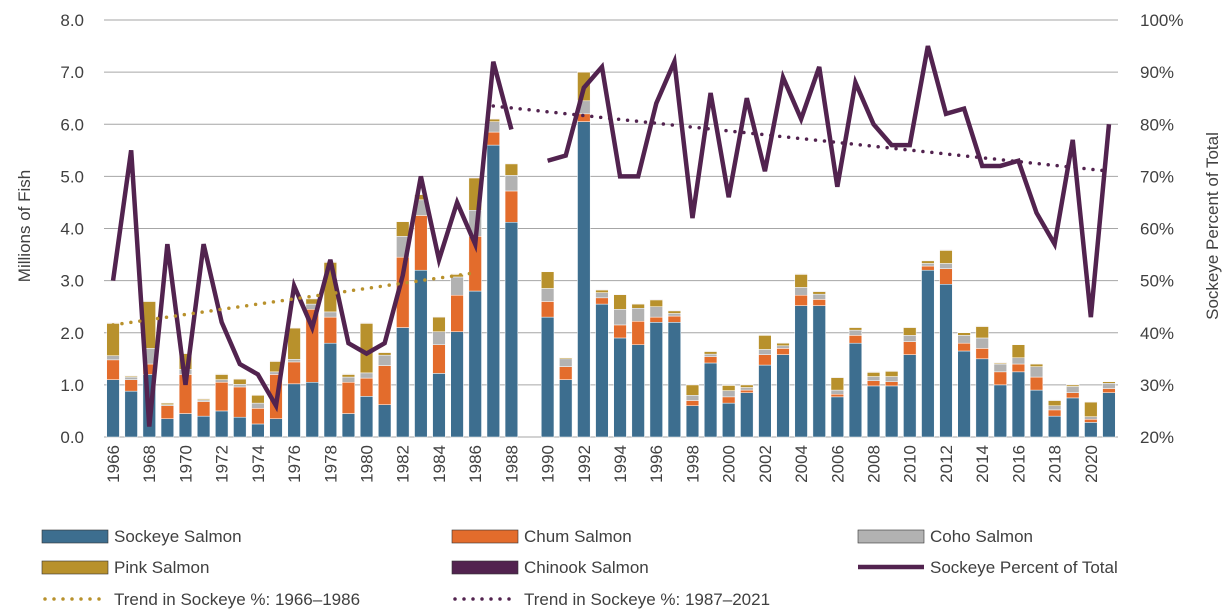 The width and height of the screenshot is (1227, 616). What do you see at coordinates (946, 361) in the screenshot?
I see `bar-sockeye-salmon2012` at bounding box center [946, 361].